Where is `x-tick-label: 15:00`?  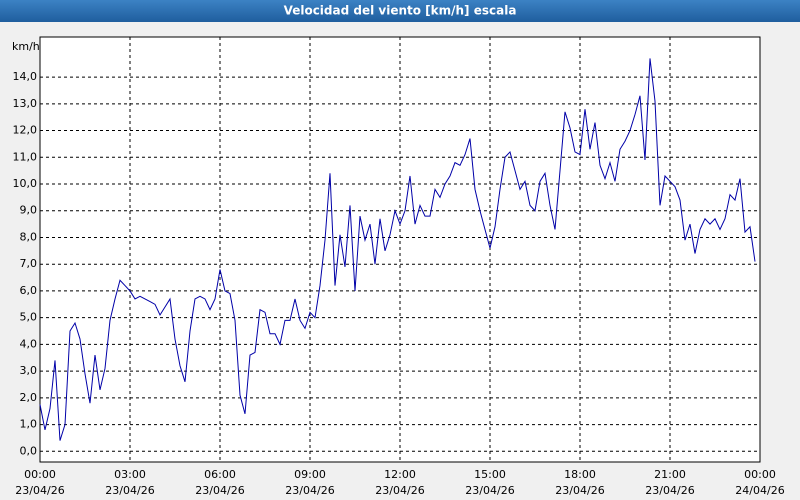
x-tick-label: 15:00 is located at coordinates (490, 474).